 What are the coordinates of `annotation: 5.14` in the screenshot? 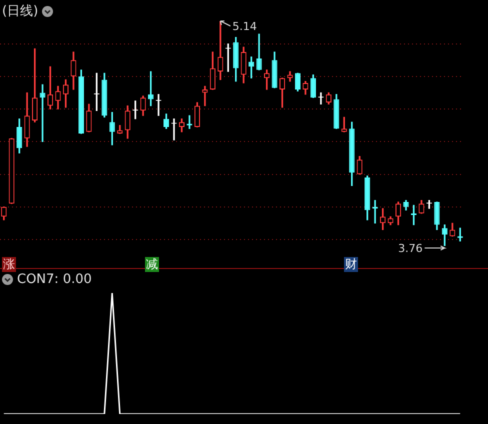 It's located at (244, 26).